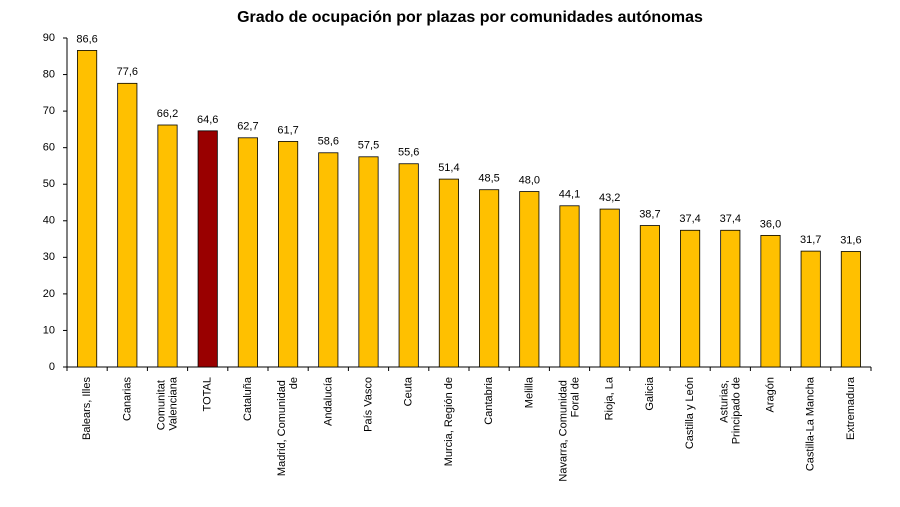  I want to click on value-label: 51,4, so click(448, 168).